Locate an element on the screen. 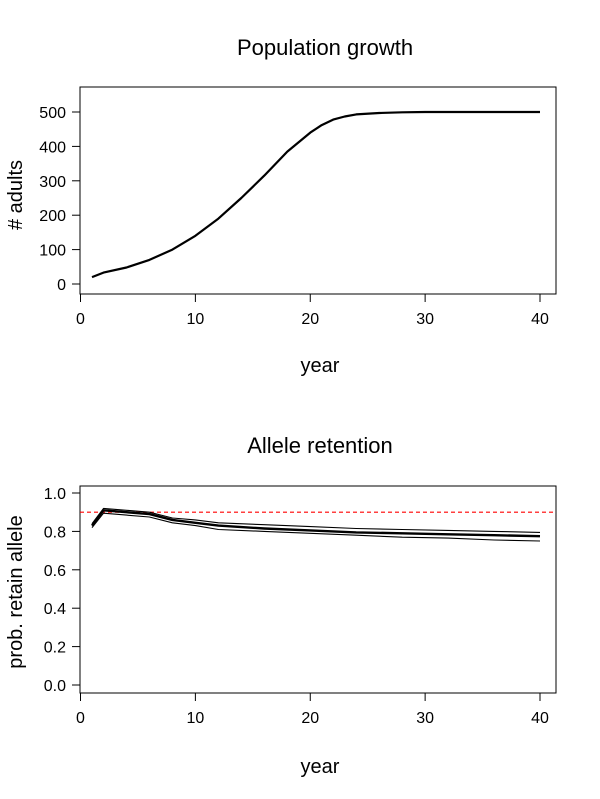 This screenshot has height=799, width=600. y-tick-label: 0.4 is located at coordinates (55, 609).